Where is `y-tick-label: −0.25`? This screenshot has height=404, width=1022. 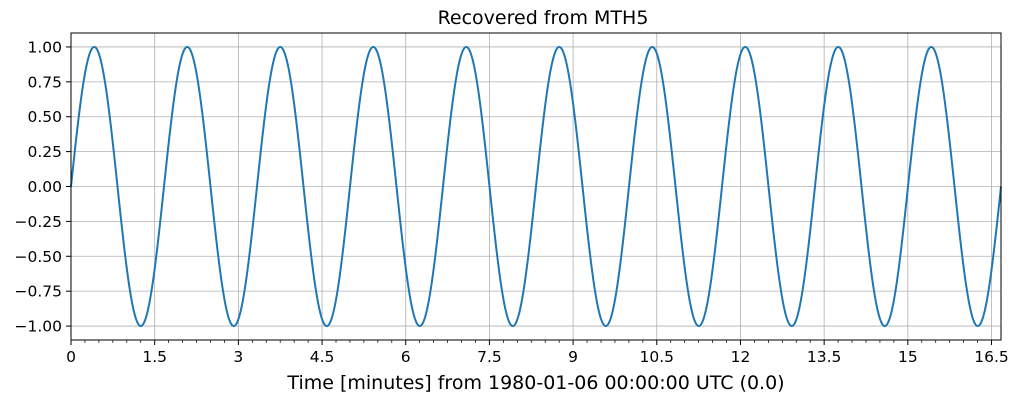 y-tick-label: −0.25 is located at coordinates (39, 222).